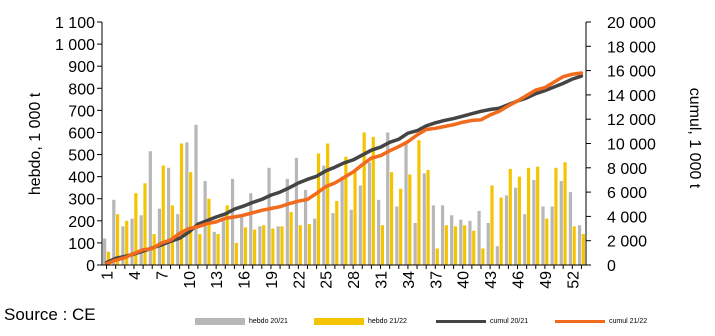 Image resolution: width=715 pixels, height=336 pixels. What do you see at coordinates (631, 47) in the screenshot?
I see `y-right-tick-label: 18 000` at bounding box center [631, 47].